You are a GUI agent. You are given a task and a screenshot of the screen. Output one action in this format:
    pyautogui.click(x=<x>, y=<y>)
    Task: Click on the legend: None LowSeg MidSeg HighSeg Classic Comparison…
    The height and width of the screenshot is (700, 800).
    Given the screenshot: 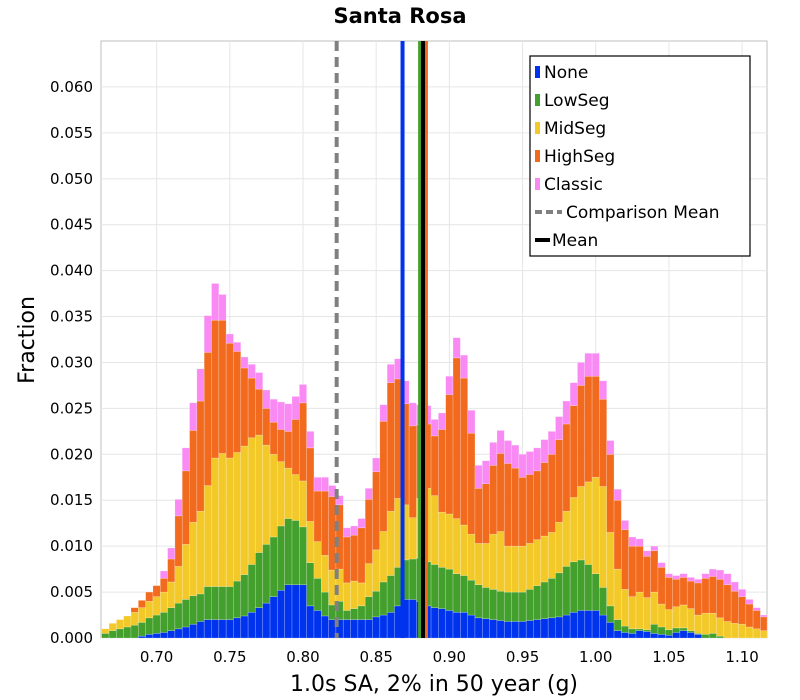 What is the action you would take?
    pyautogui.click(x=640, y=156)
    